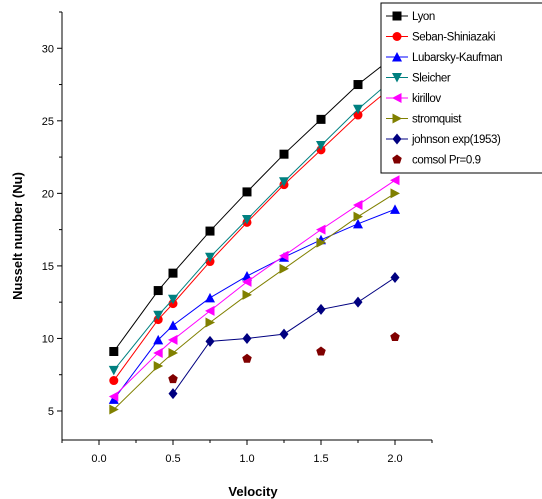  I want to click on x-tick-label: 0.5, so click(172, 459).